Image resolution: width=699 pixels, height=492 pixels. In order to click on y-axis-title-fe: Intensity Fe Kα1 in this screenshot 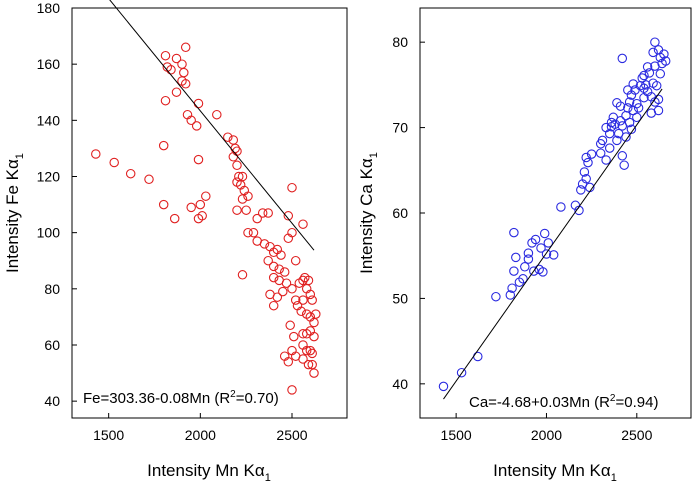, I will do `click(14, 213)`.